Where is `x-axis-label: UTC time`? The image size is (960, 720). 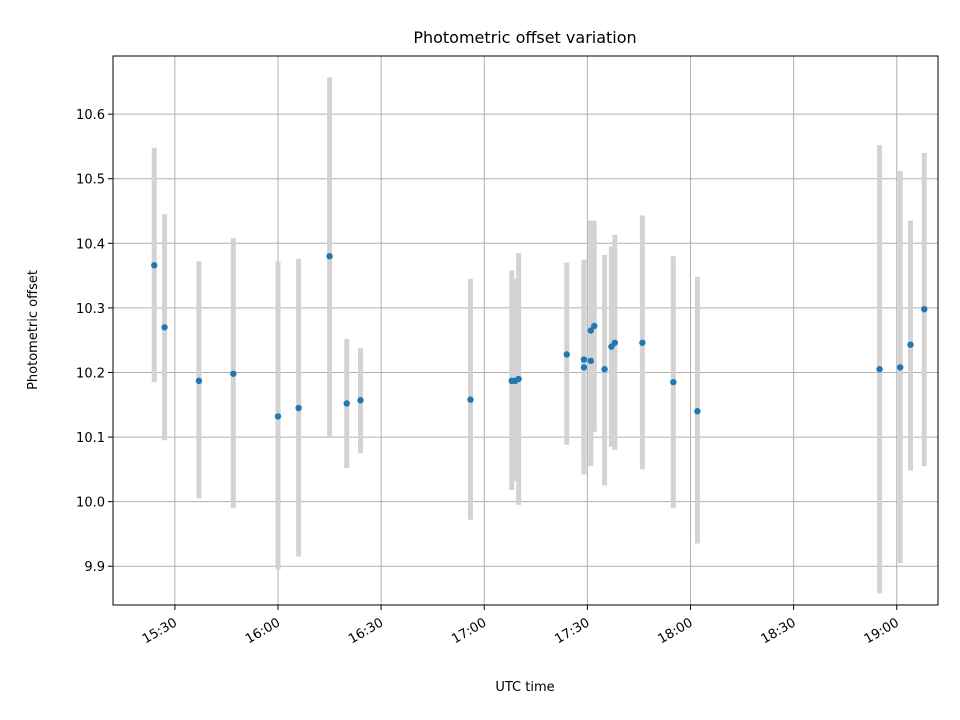 x-axis-label: UTC time is located at coordinates (524, 687).